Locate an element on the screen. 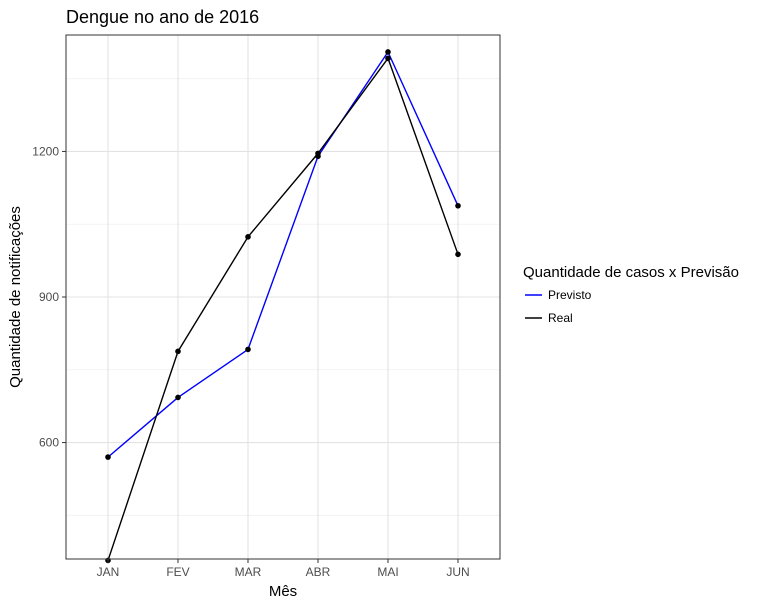 Image resolution: width=768 pixels, height=603 pixels. legend-title: Quantidade de casos x Previsão is located at coordinates (631, 272).